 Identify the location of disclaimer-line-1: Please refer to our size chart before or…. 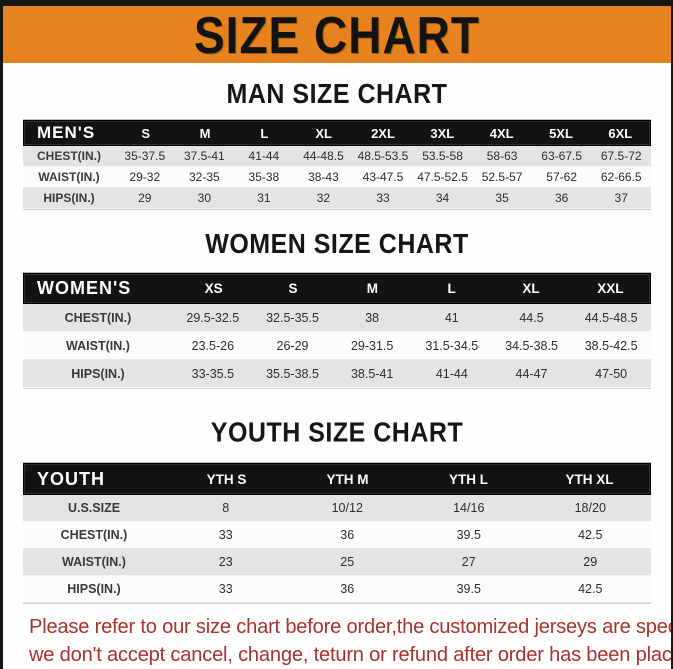
(350, 626).